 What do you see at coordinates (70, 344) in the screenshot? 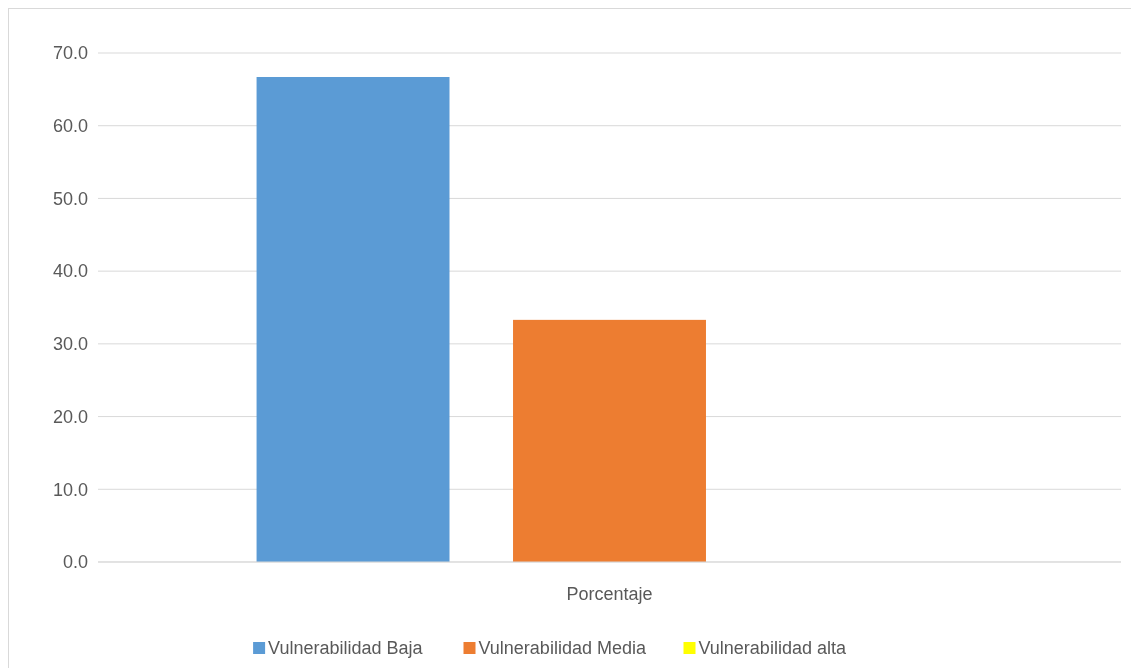
I see `y-tick-label: 30.0` at bounding box center [70, 344].